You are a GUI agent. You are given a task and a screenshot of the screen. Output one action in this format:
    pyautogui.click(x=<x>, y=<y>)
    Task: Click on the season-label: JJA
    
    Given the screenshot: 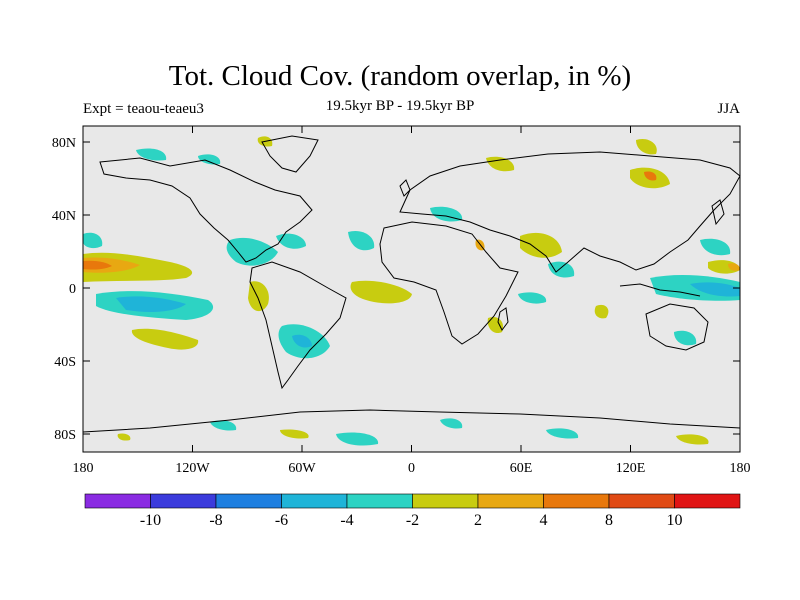 What is the action you would take?
    pyautogui.click(x=728, y=109)
    